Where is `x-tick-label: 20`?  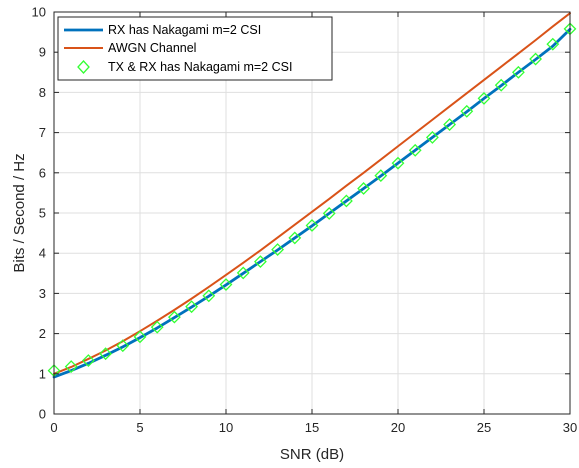 x-tick-label: 20 is located at coordinates (398, 427).